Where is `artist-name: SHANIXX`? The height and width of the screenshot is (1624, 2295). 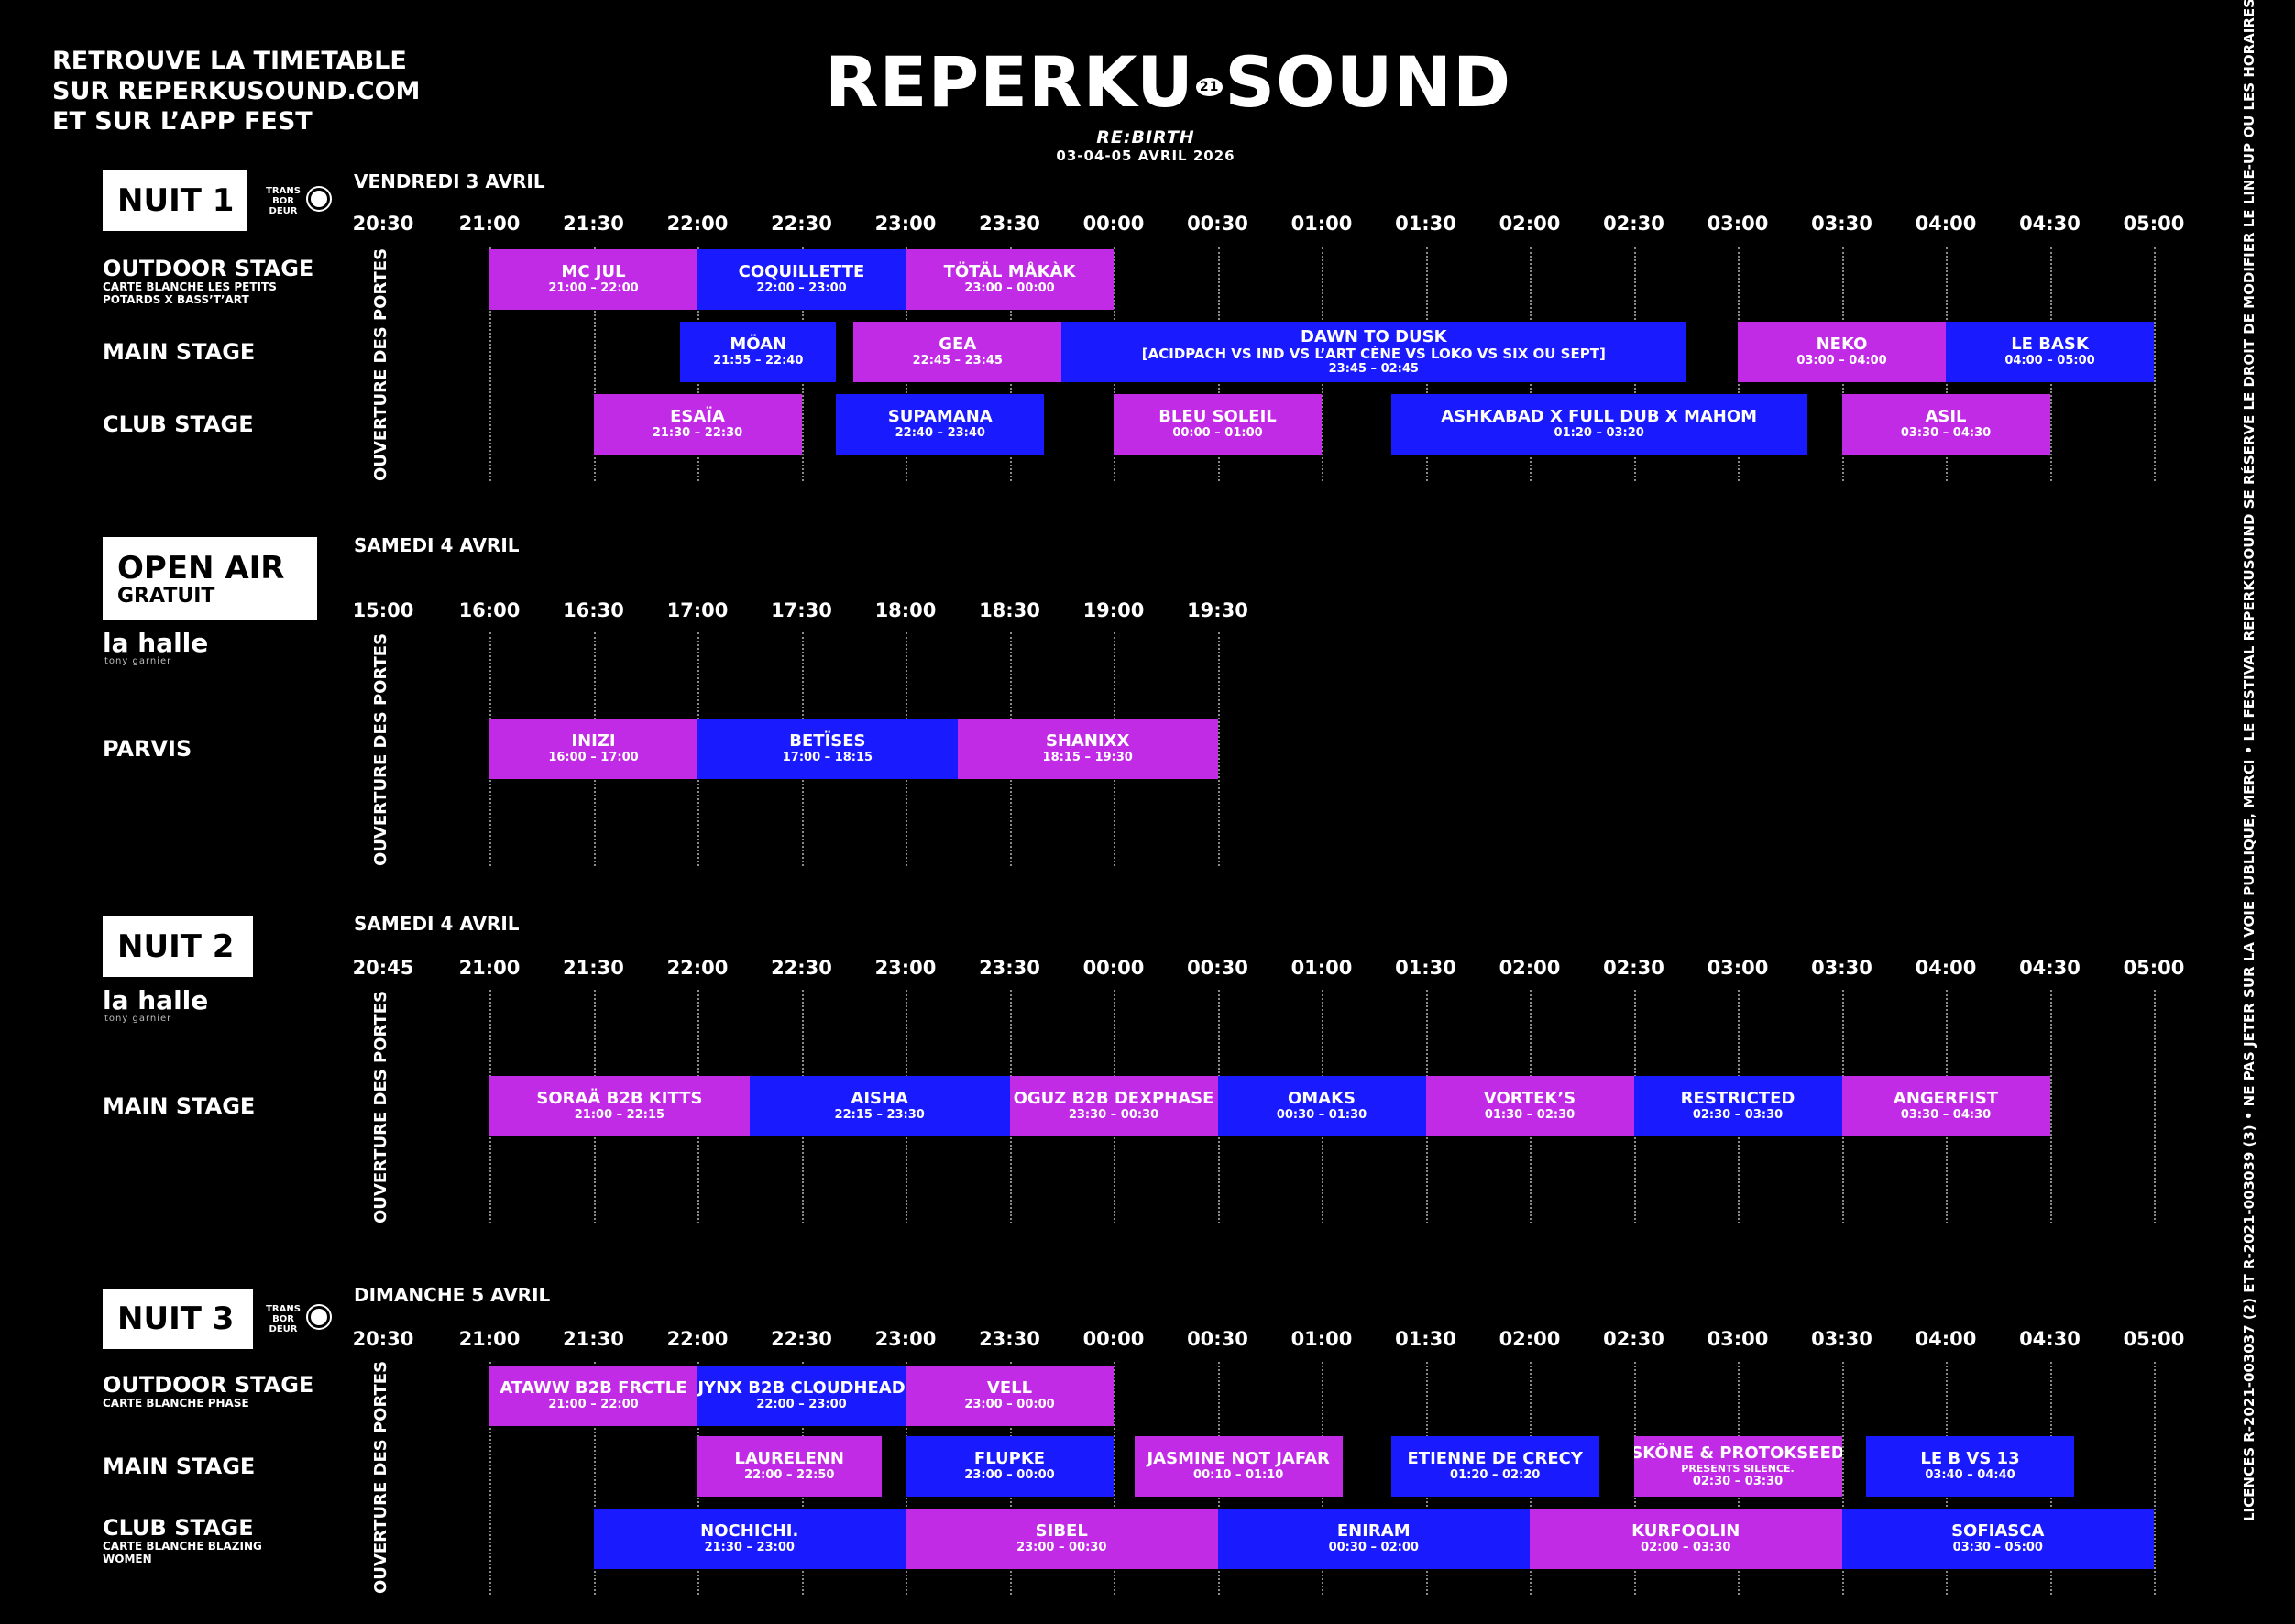 artist-name: SHANIXX is located at coordinates (1087, 741).